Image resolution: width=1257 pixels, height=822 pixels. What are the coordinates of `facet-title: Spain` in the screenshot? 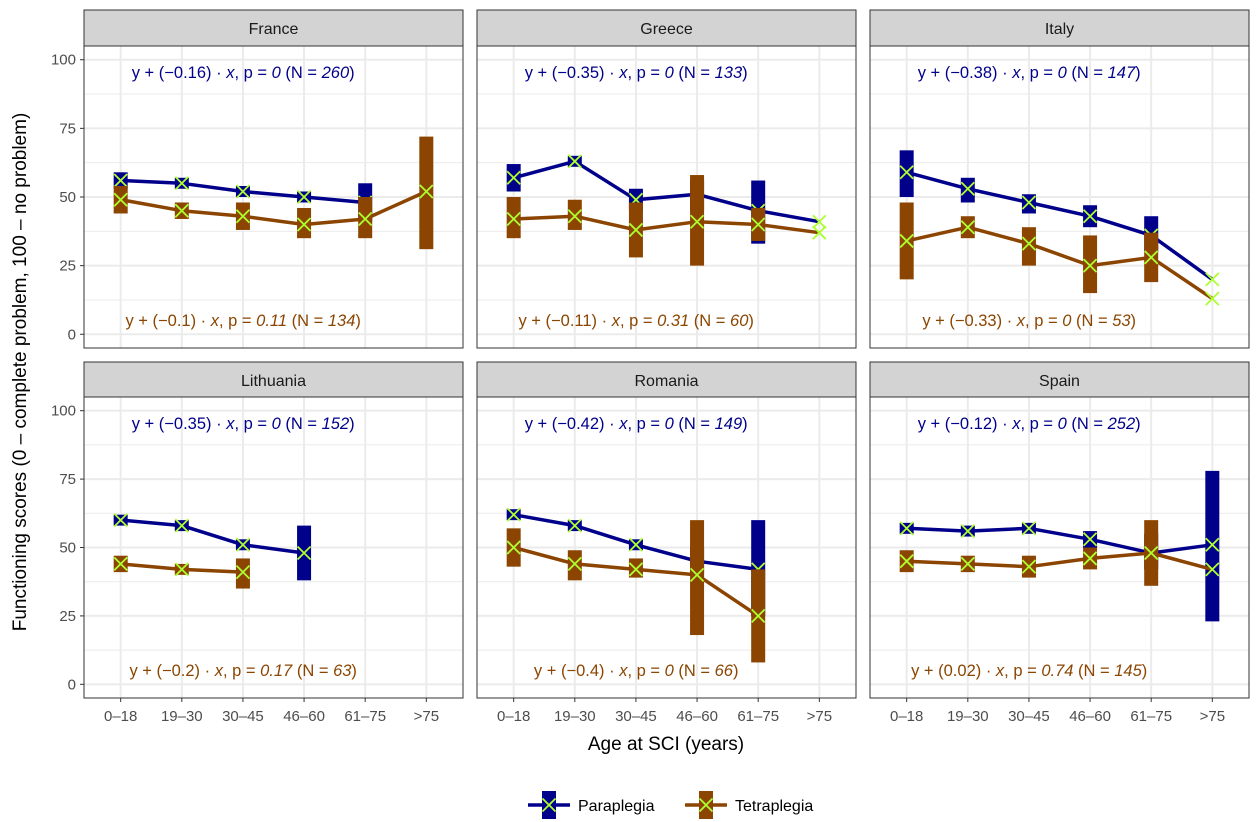 It's located at (1059, 381).